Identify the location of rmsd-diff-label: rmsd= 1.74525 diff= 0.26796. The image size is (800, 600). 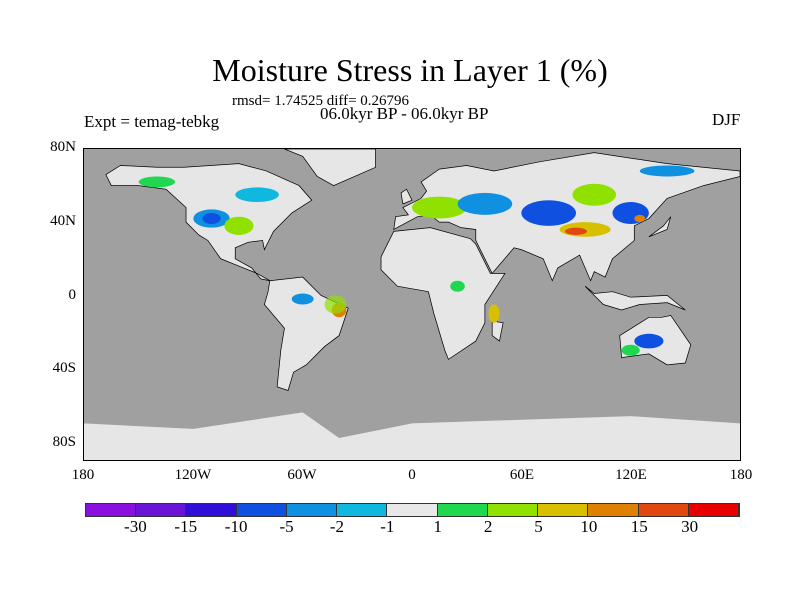
(321, 101).